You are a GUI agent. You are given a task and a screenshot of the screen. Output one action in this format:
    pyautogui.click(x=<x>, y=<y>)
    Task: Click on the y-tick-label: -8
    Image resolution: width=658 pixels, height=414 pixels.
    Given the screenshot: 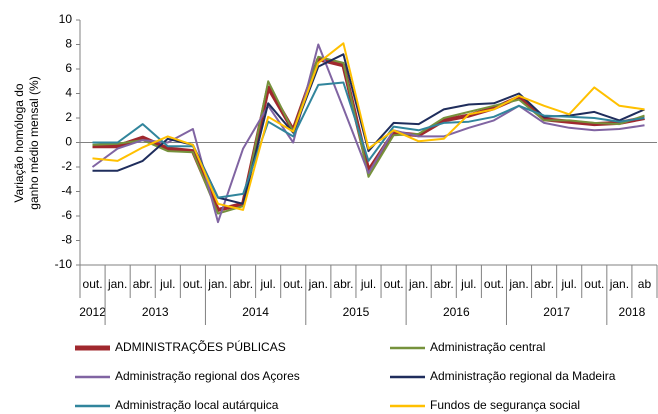 What is the action you would take?
    pyautogui.click(x=66, y=240)
    